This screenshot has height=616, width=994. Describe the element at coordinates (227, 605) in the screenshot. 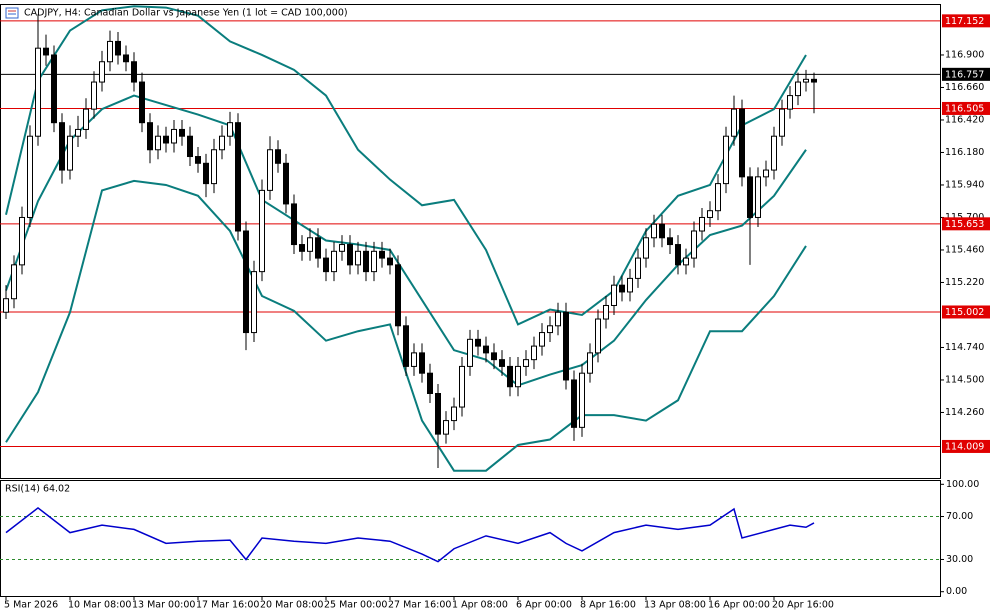

I see `x-tick-label: 17 Mar 16:00` at that location.